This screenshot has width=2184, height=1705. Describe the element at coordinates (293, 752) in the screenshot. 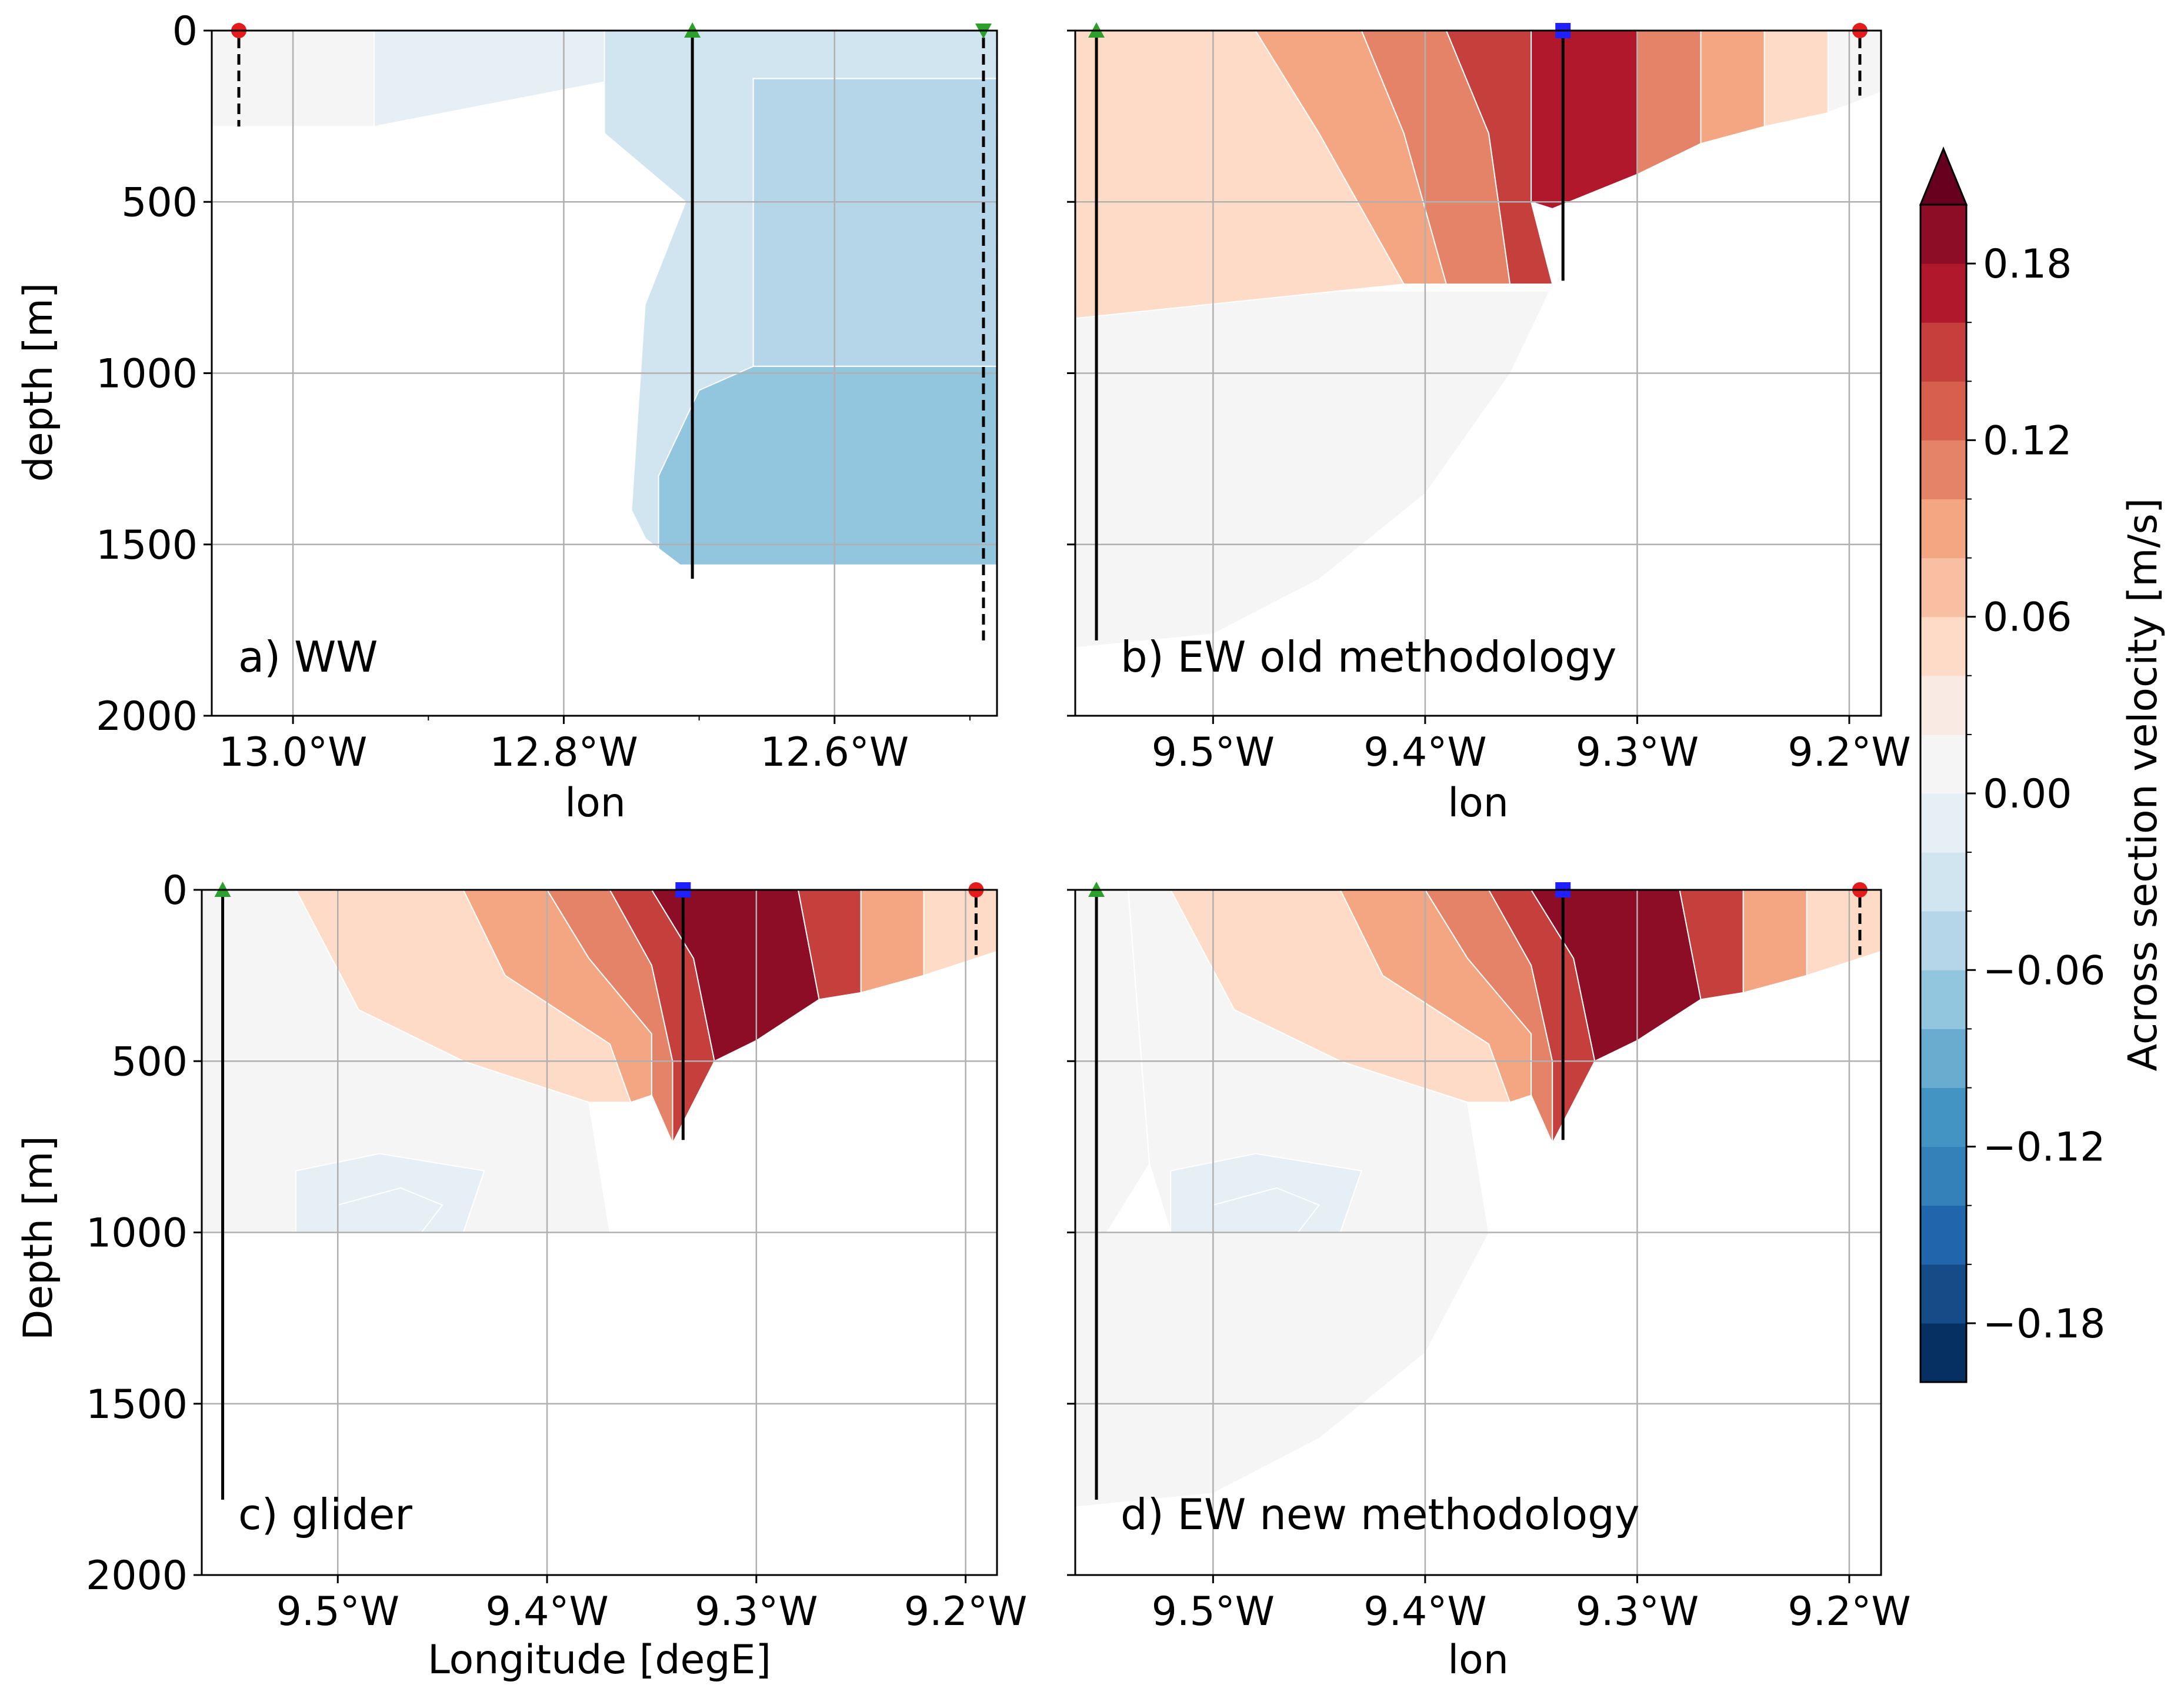

I see `panel-a-xtick-label-0: 13.0°W` at that location.